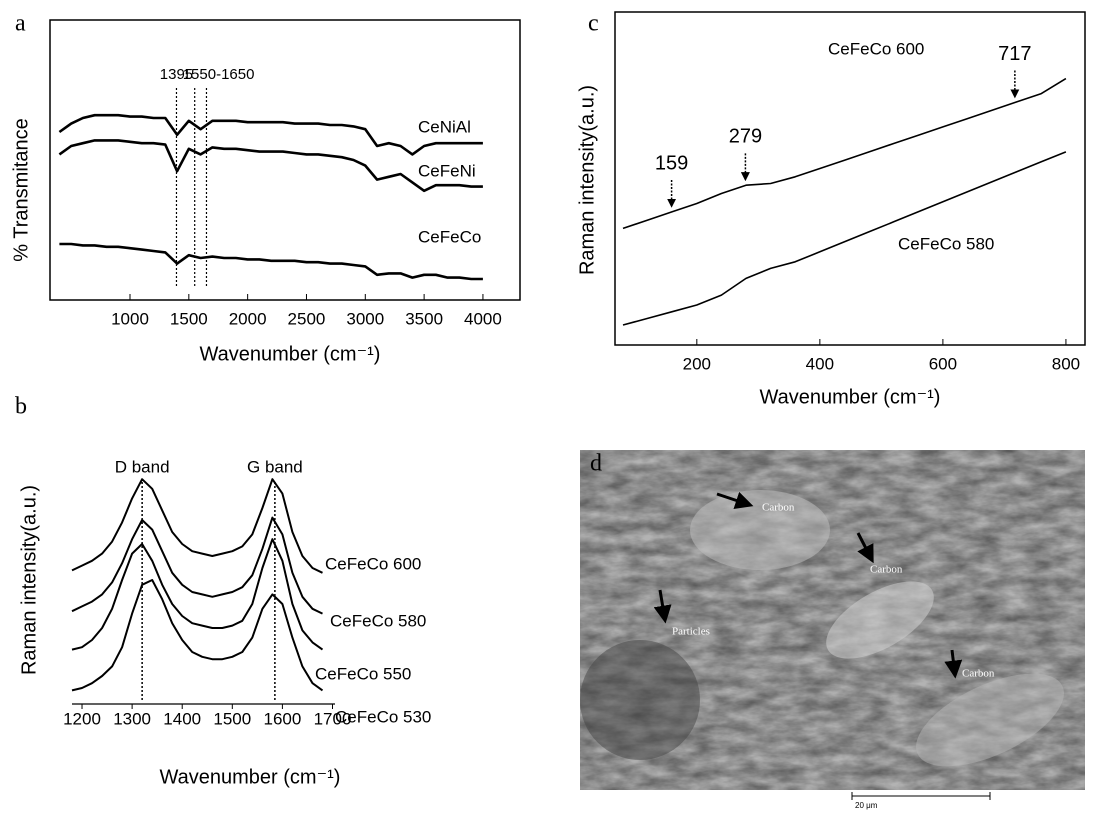  What do you see at coordinates (1014, 54) in the screenshot?
I see `peak-label: 717` at bounding box center [1014, 54].